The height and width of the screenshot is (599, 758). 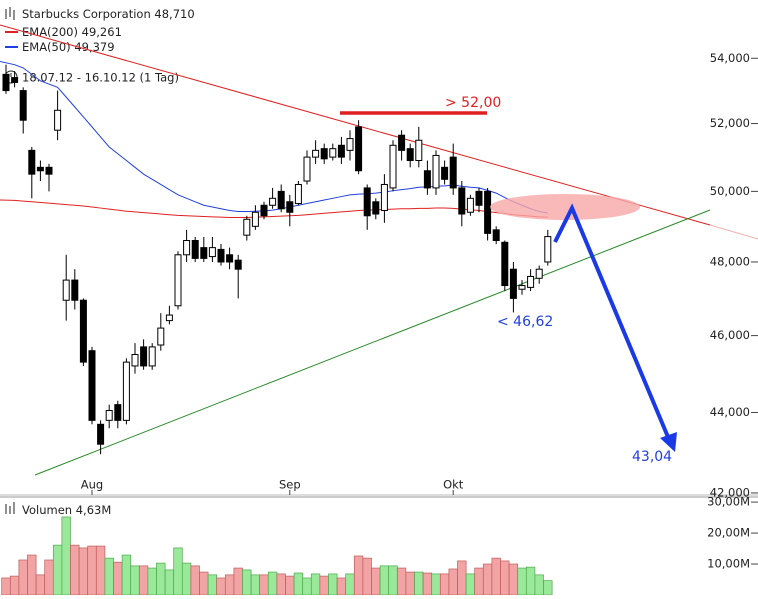 What do you see at coordinates (47, 510) in the screenshot?
I see `volume-title: Volumen` at bounding box center [47, 510].